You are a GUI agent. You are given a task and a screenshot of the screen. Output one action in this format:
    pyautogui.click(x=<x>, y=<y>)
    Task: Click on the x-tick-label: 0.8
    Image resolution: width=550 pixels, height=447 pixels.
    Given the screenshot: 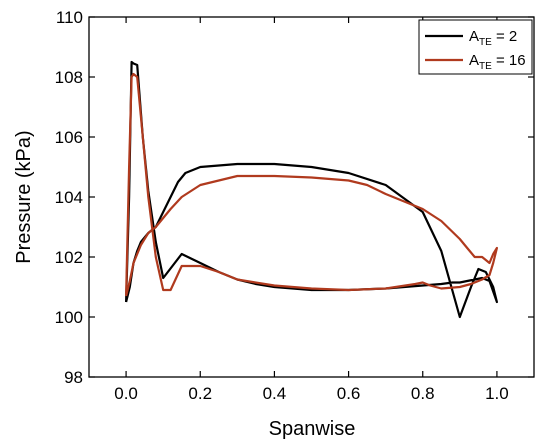 What is the action you would take?
    pyautogui.click(x=423, y=393)
    